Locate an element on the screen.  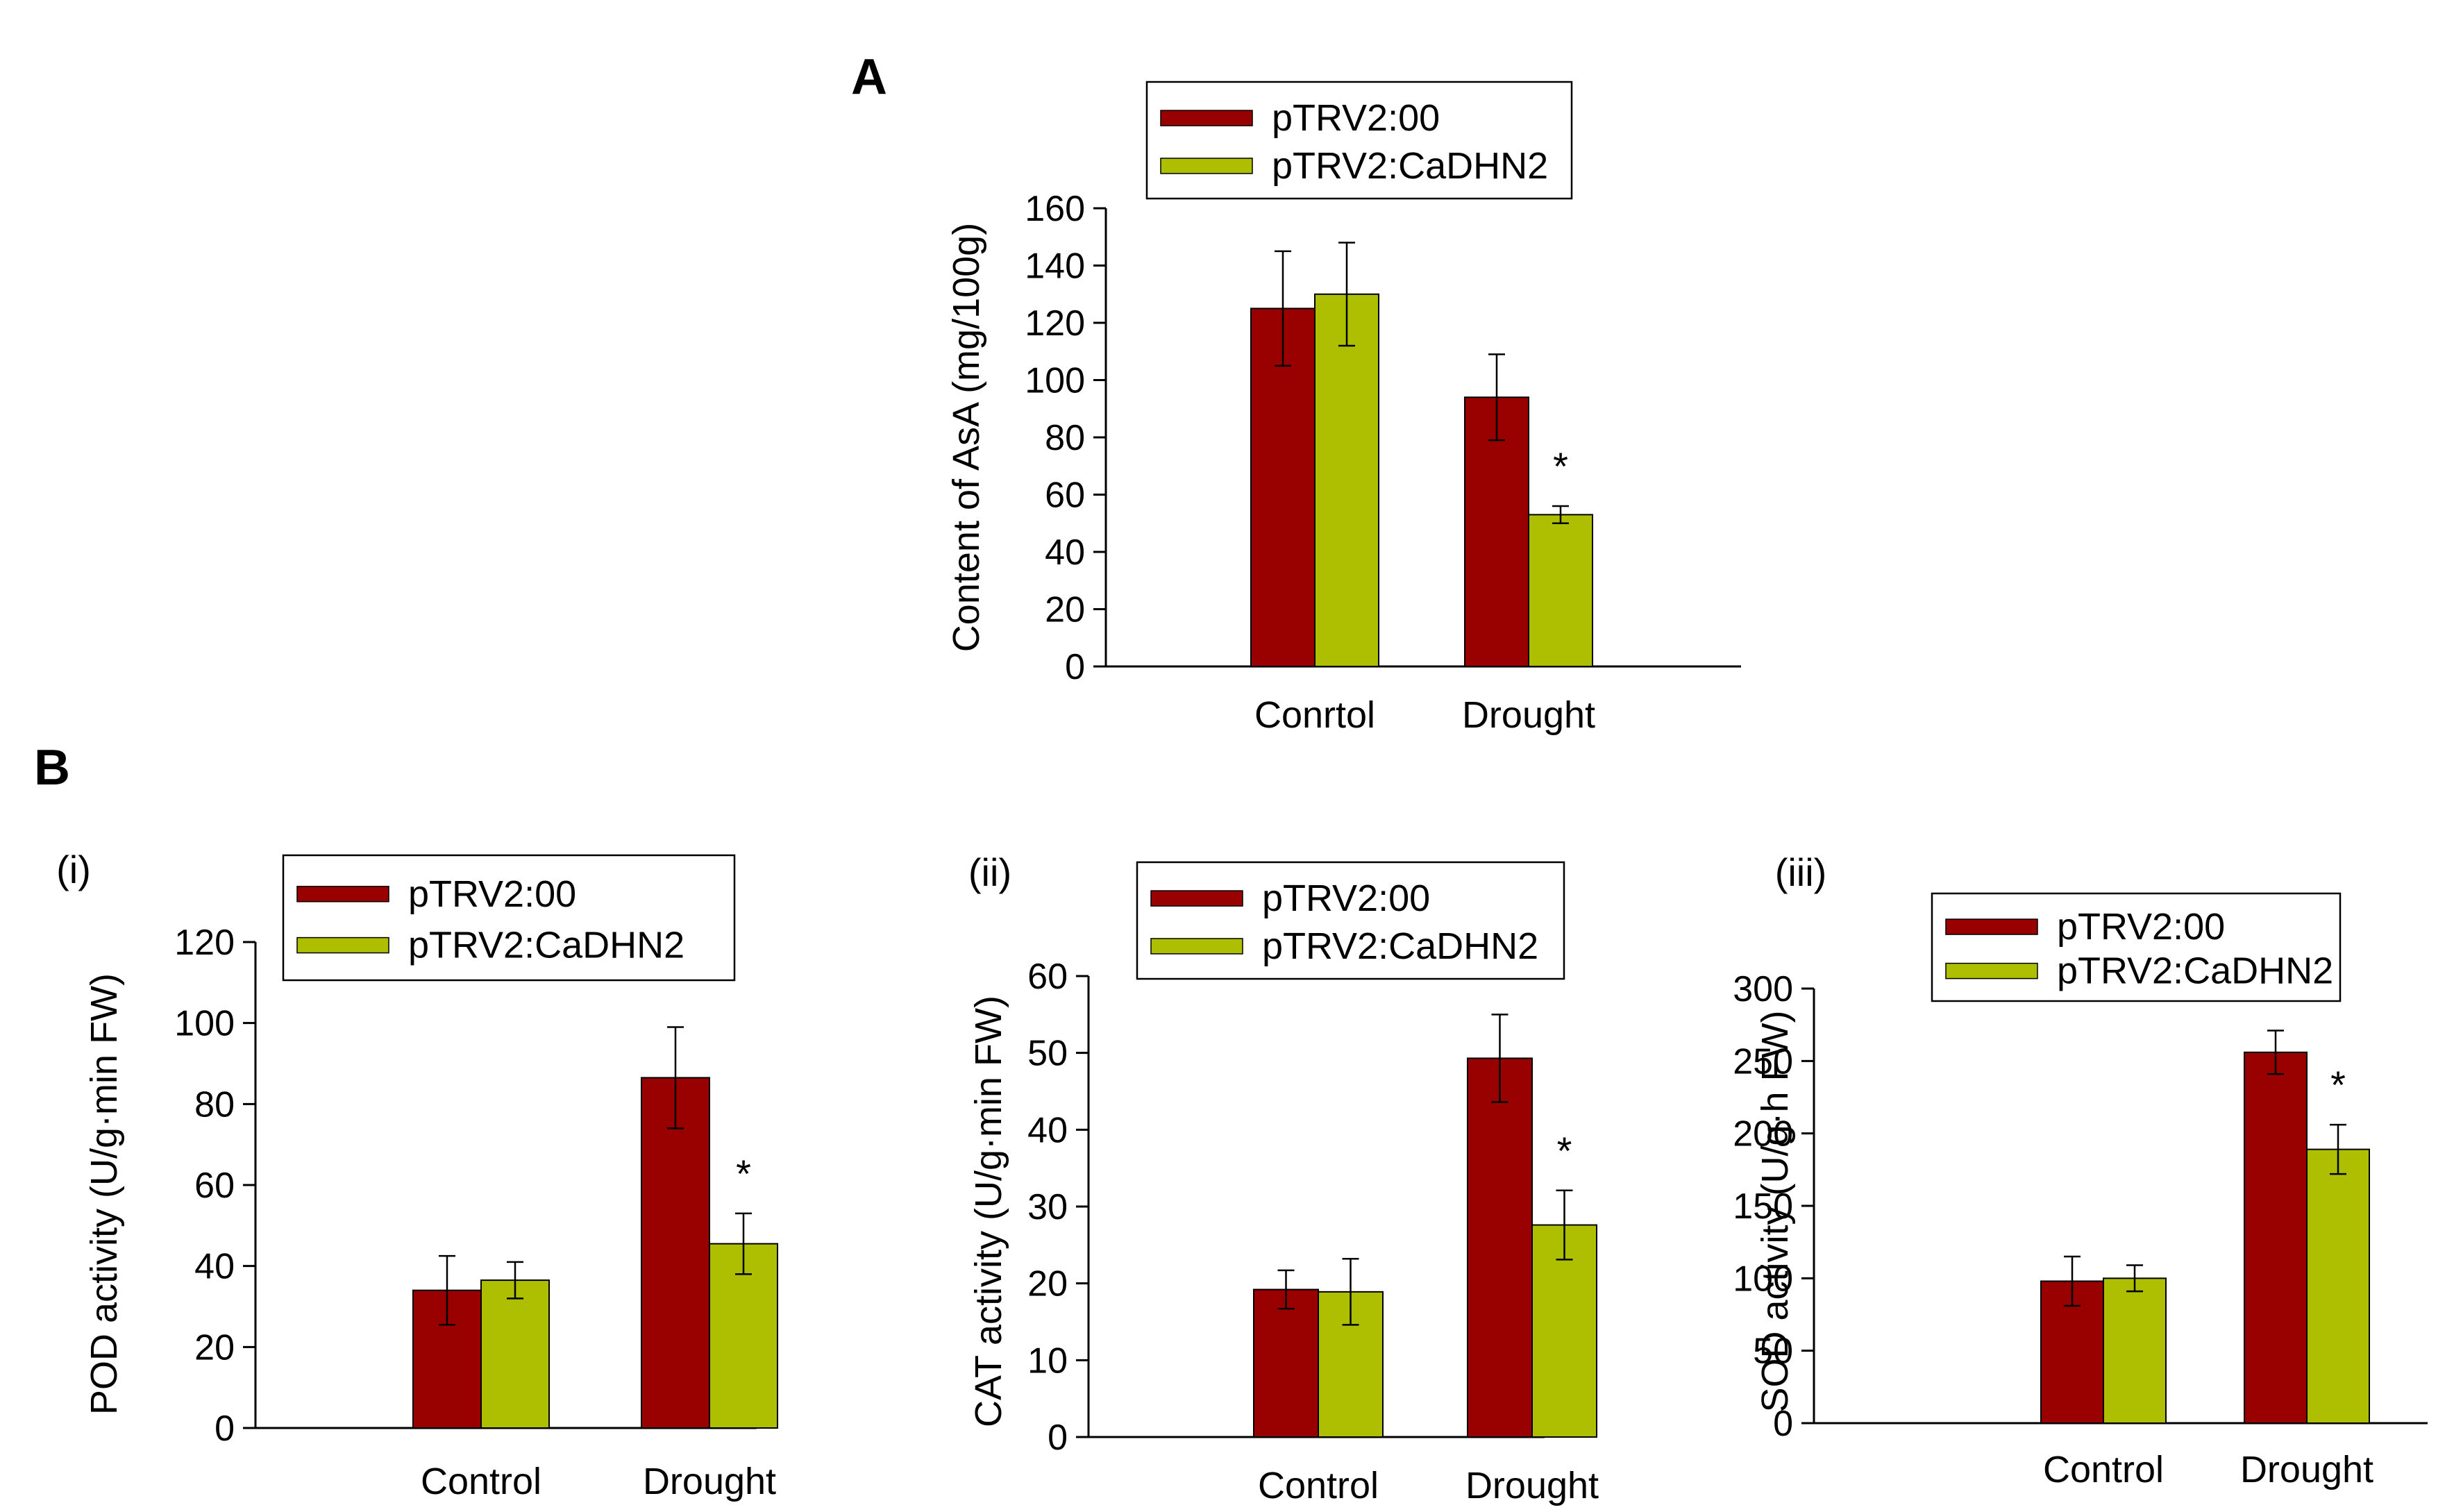
y-axis-title: SOD activity (U/g·h FW) is located at coordinates (1775, 1211).